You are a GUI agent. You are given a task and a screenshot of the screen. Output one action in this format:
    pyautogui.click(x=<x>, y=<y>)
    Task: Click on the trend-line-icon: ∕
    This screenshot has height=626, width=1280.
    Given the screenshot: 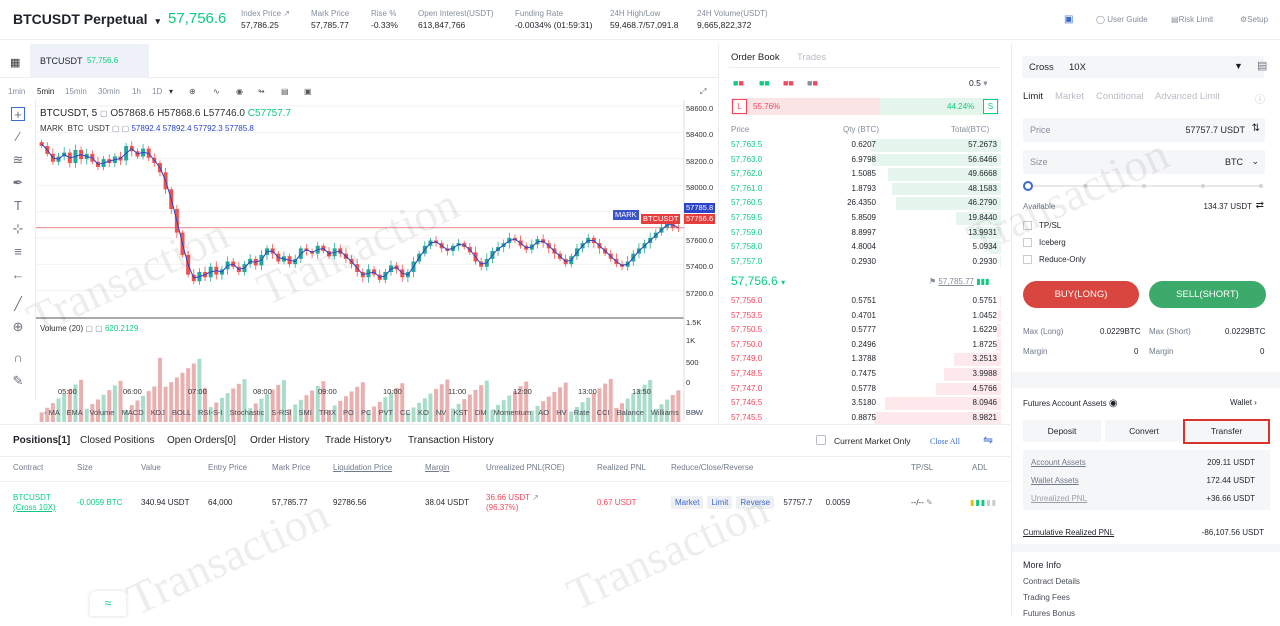 What is the action you would take?
    pyautogui.click(x=18, y=136)
    